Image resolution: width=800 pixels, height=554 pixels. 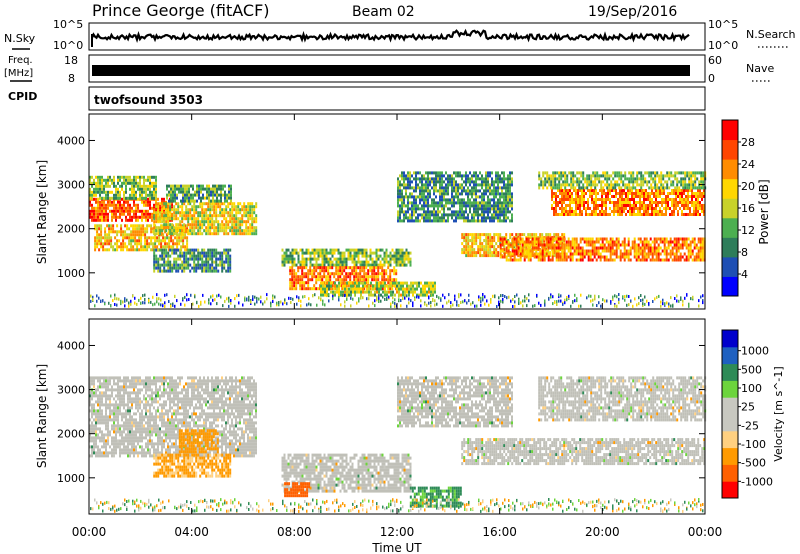 I want to click on power-ytick-label-1: 2000, so click(x=71, y=229).